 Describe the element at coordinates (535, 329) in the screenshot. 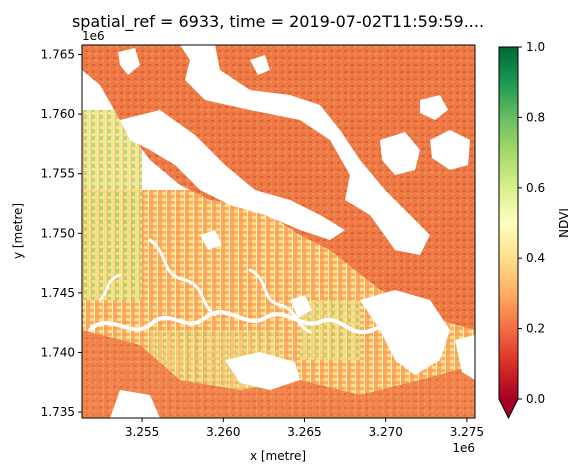

I see `colorbar-tick-label: 0.2` at that location.